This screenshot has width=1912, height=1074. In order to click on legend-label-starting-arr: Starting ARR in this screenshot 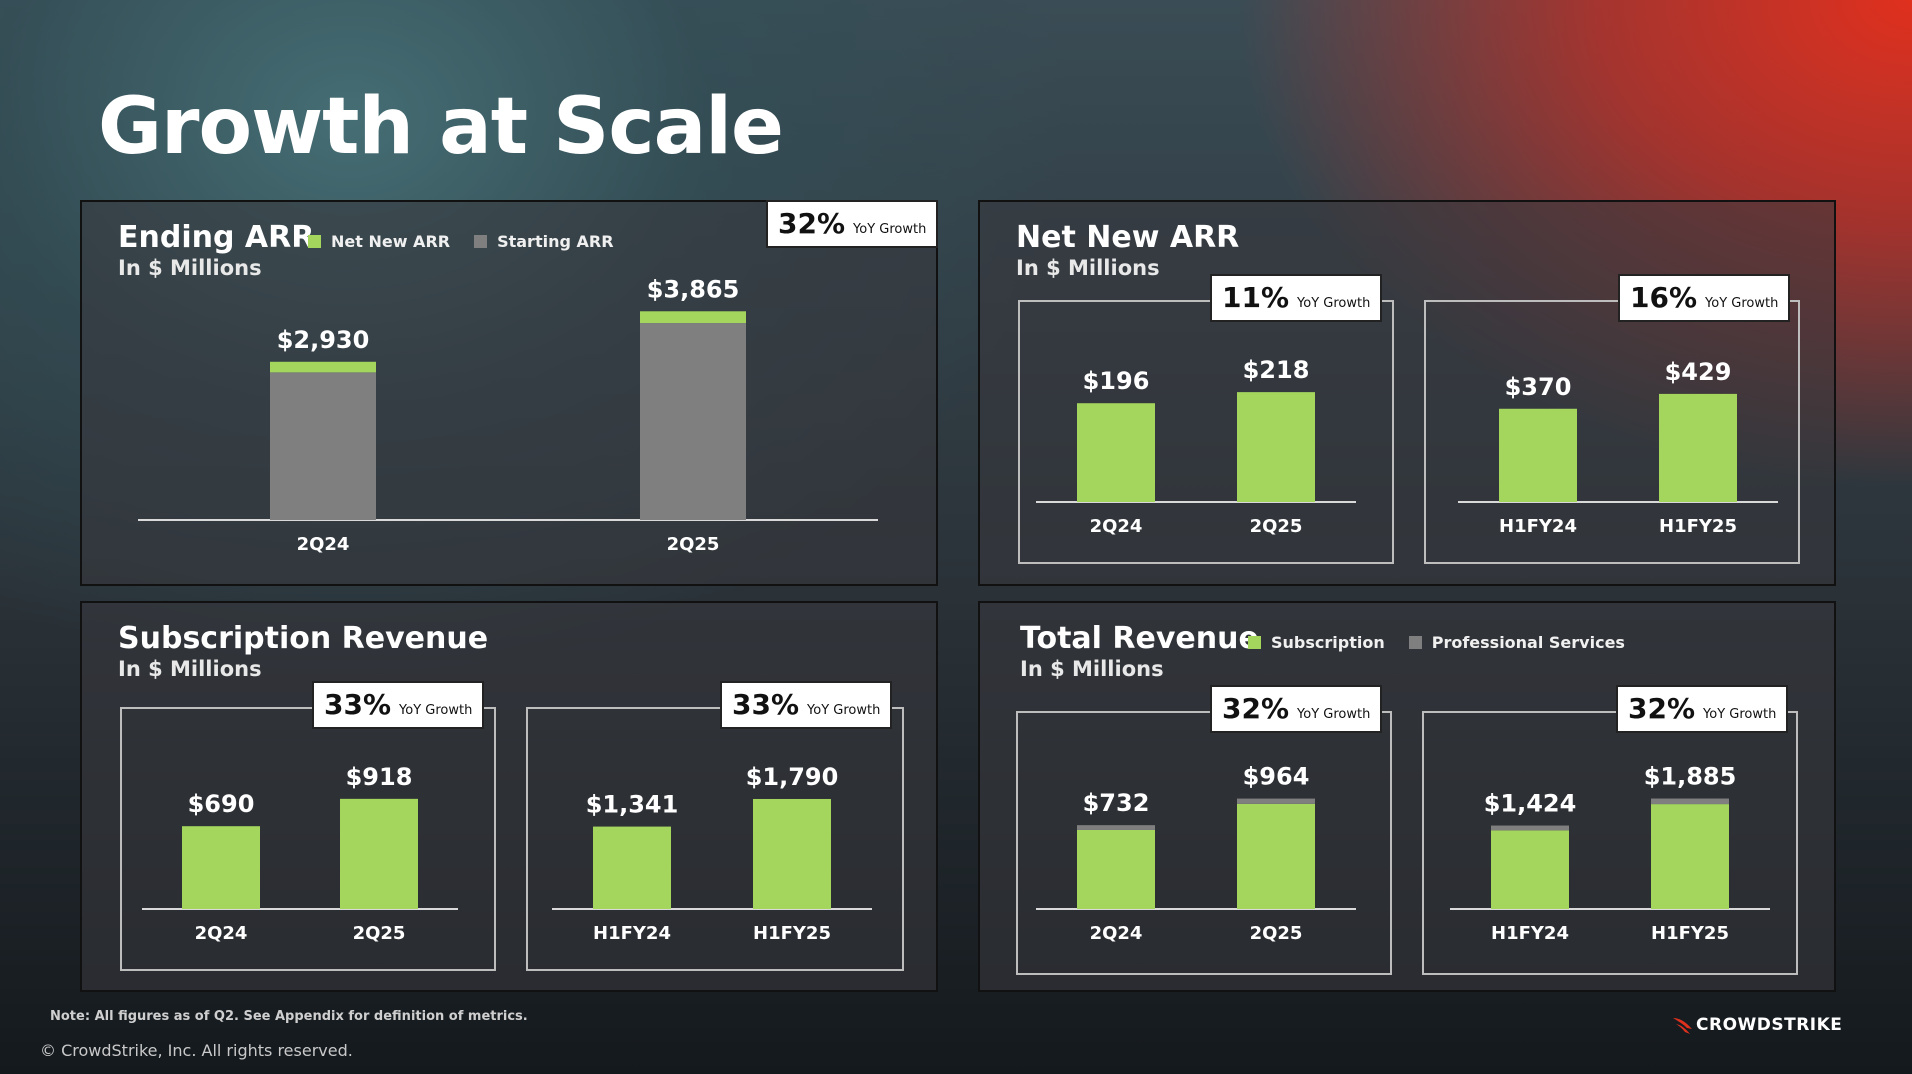, I will do `click(555, 241)`.